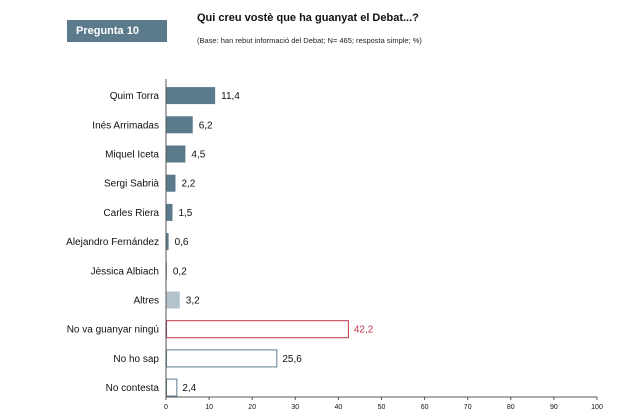 The width and height of the screenshot is (630, 420). Describe the element at coordinates (554, 407) in the screenshot. I see `x-tick-label: 90` at that location.